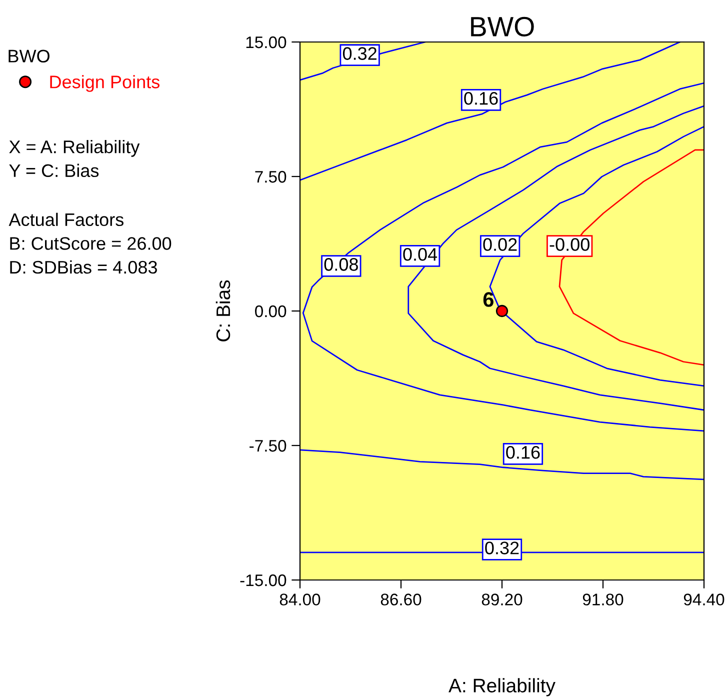 The image size is (728, 700). Describe the element at coordinates (266, 42) in the screenshot. I see `y-tick-label: 15.00` at that location.